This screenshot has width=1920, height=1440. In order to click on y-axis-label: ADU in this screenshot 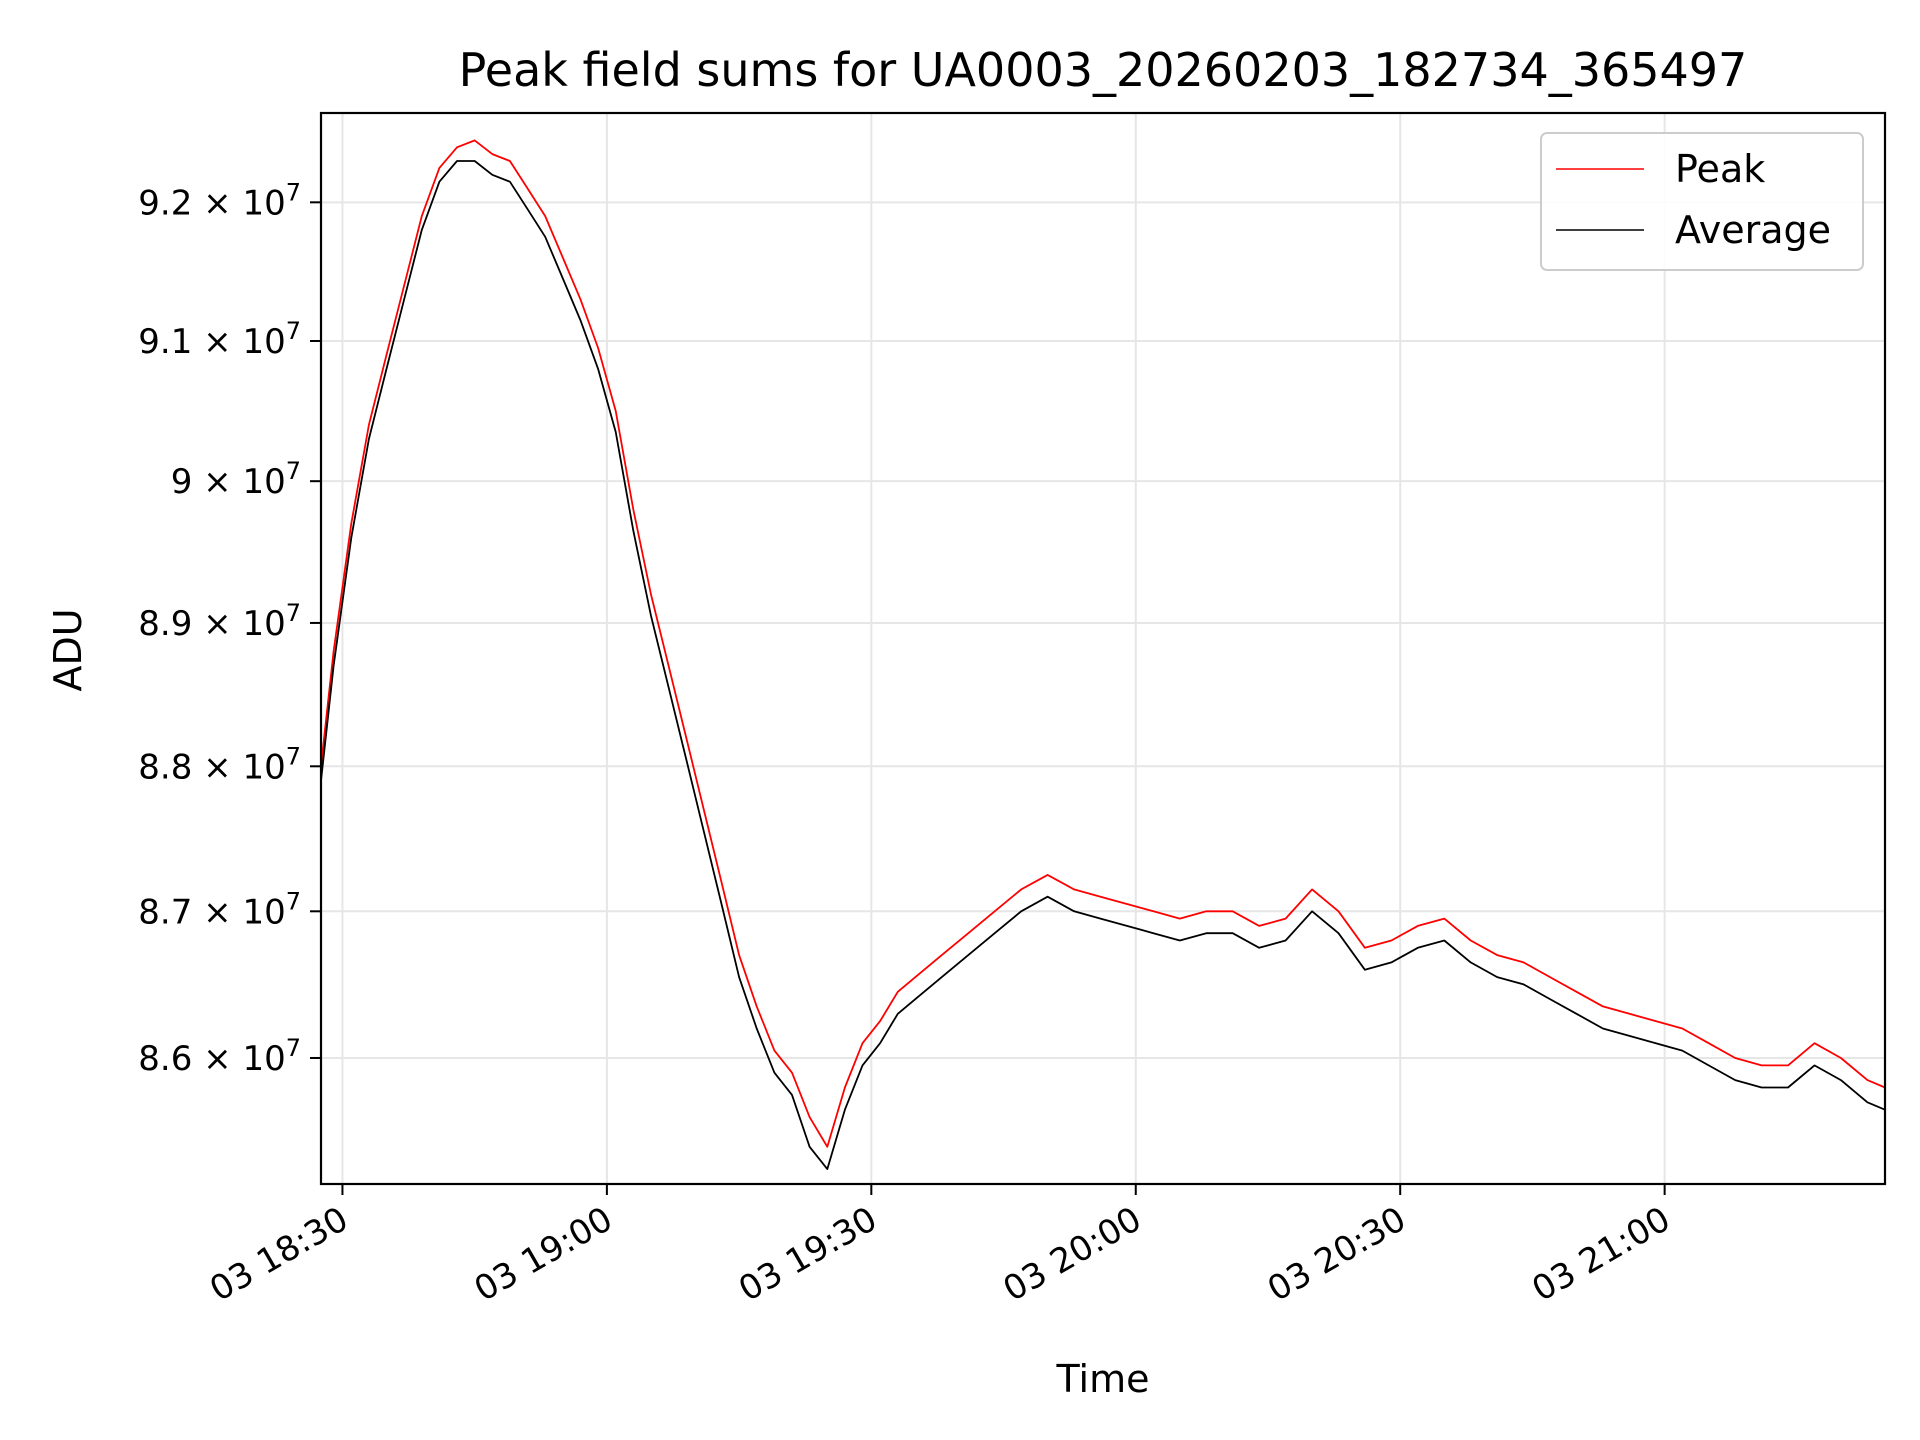, I will do `click(68, 649)`.